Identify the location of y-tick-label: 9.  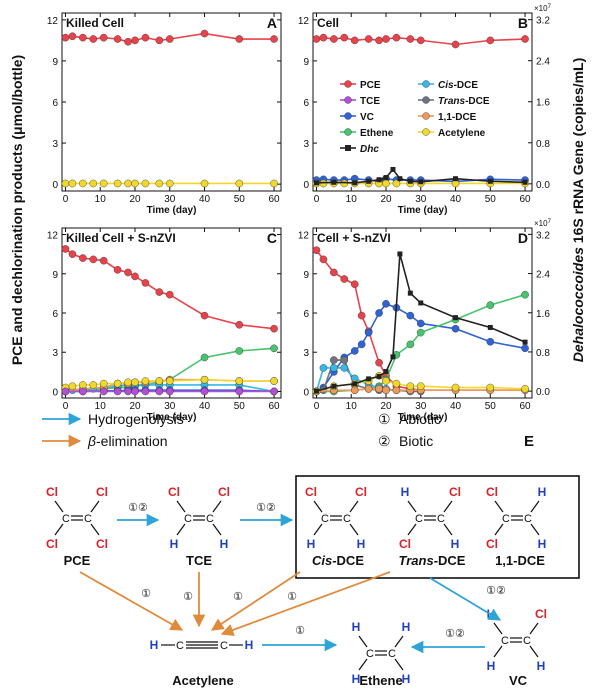
(306, 275).